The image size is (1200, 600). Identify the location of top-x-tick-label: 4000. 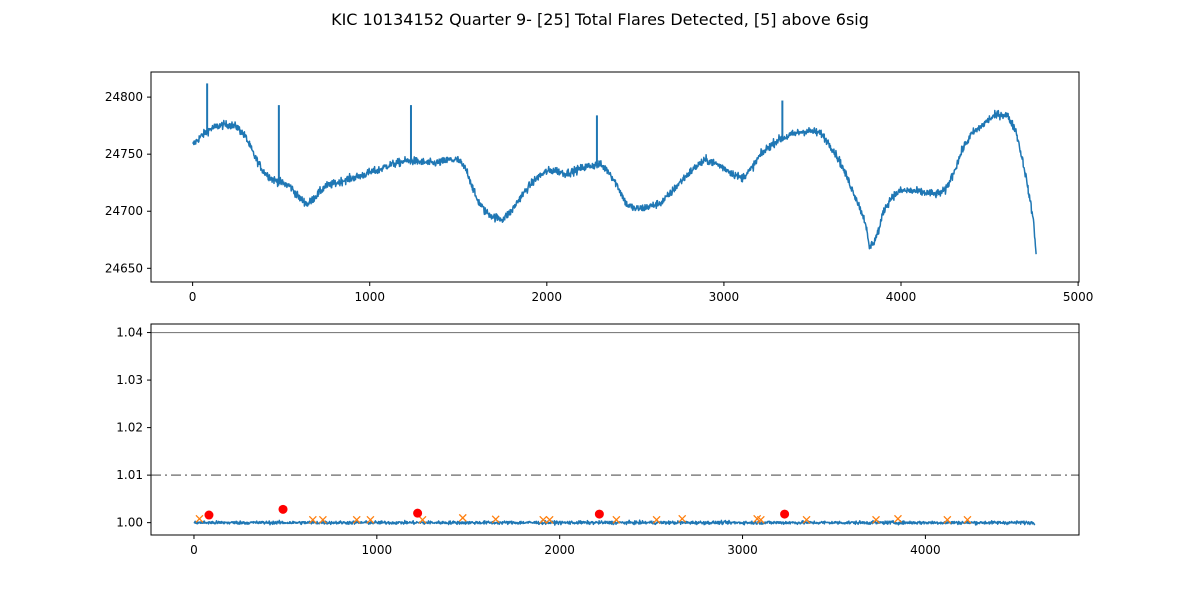
(901, 297).